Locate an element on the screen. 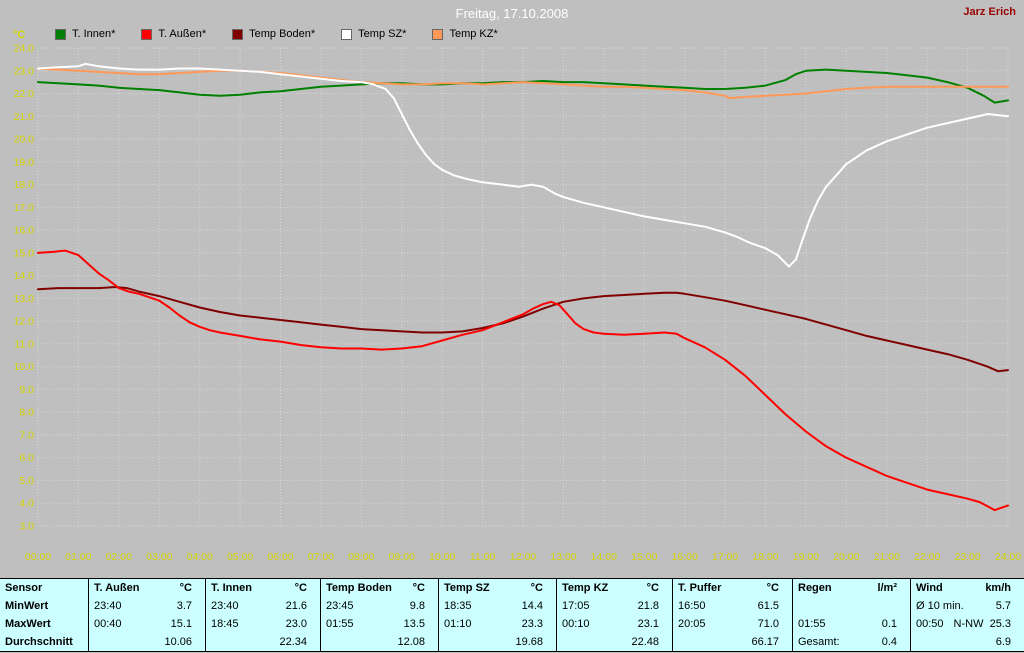 This screenshot has height=653, width=1024. table-header-name: T. Puffer is located at coordinates (700, 588).